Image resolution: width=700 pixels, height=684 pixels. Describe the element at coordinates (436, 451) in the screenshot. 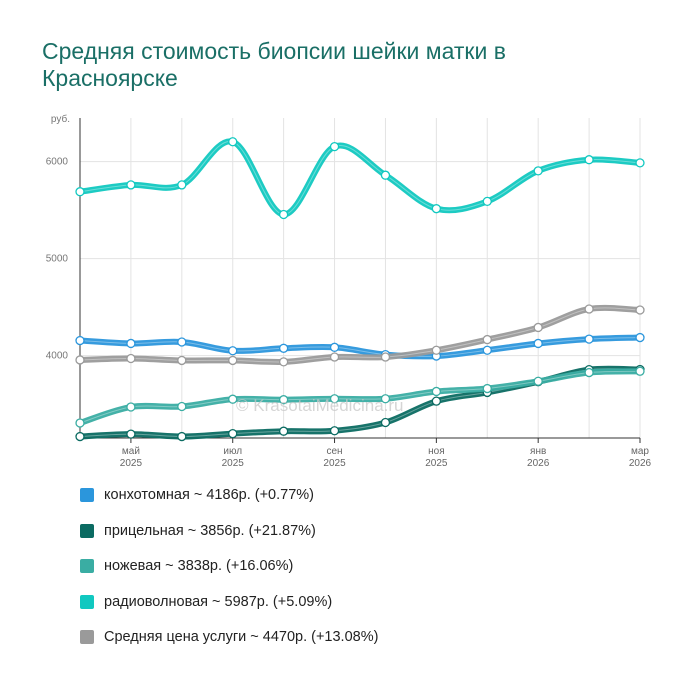

I see `x-tick-label-month: ноя` at that location.